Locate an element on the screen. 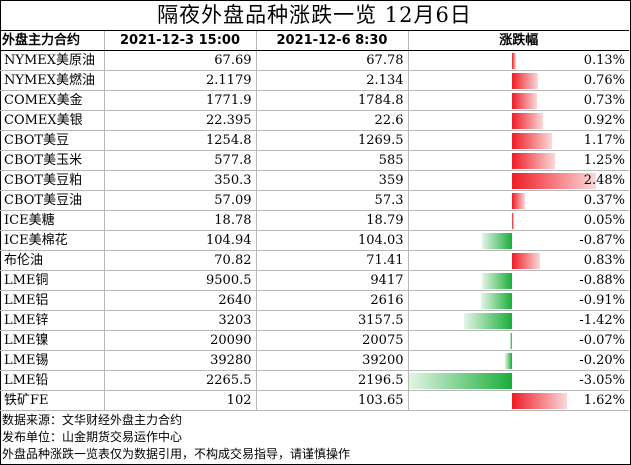  row-change-percent: 0.83% is located at coordinates (604, 260).